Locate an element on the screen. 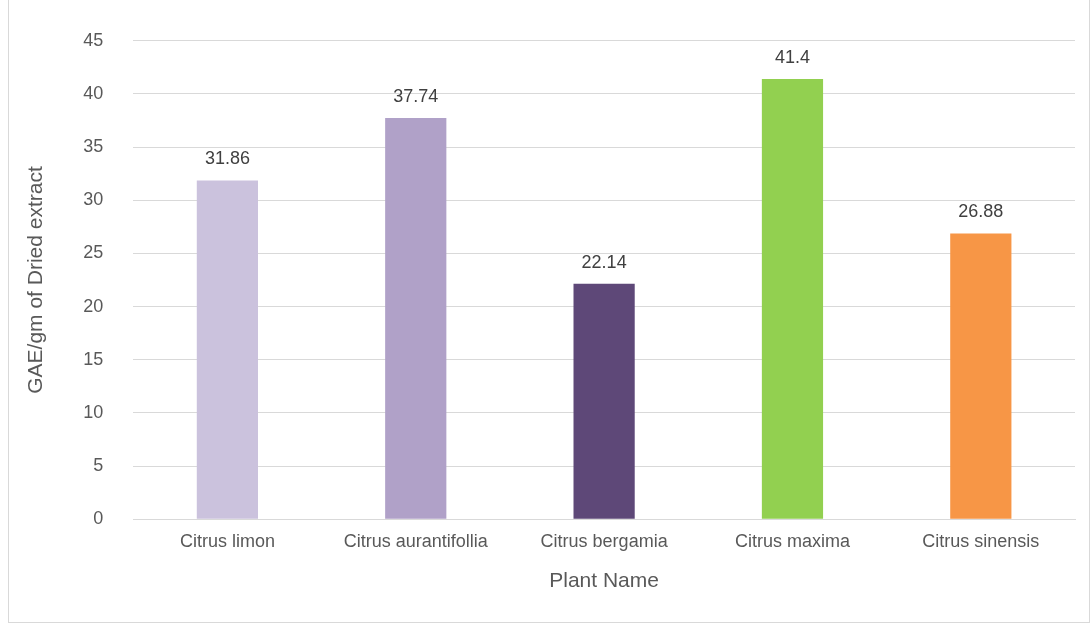 This screenshot has width=1091, height=626. y-tick-label: 40 is located at coordinates (93, 92).